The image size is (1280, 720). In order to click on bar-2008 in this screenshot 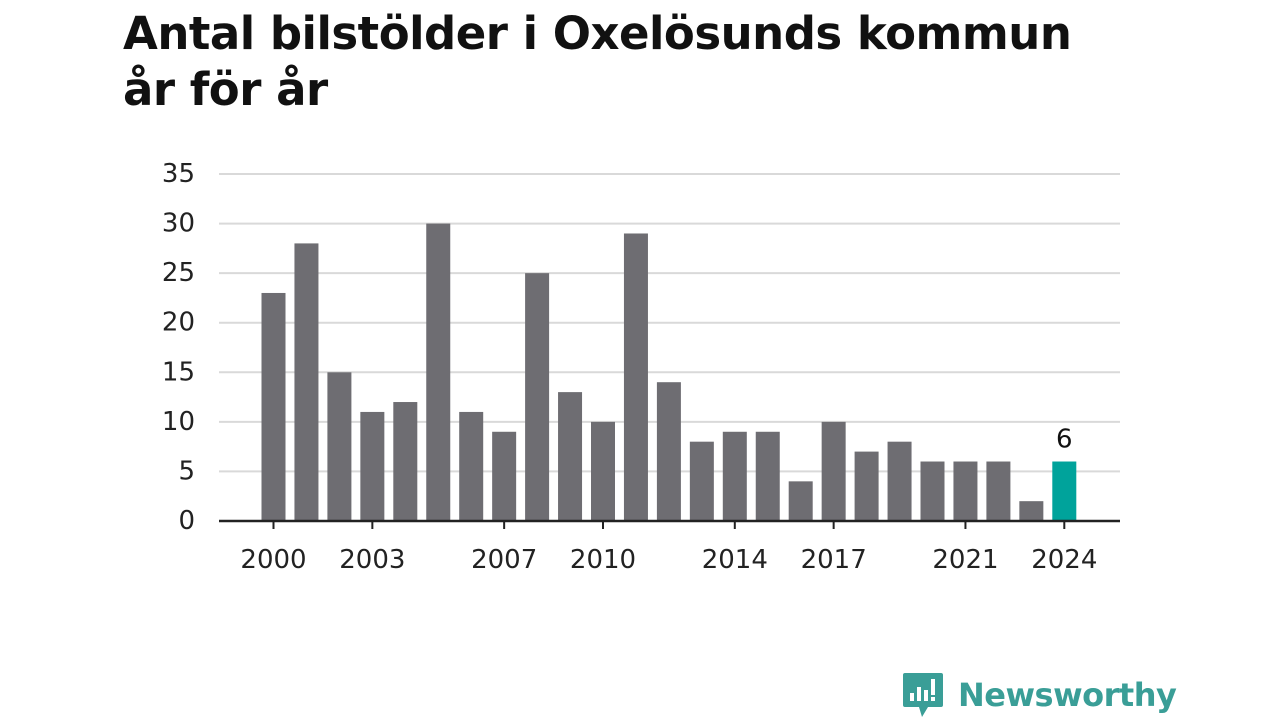, I will do `click(537, 397)`.